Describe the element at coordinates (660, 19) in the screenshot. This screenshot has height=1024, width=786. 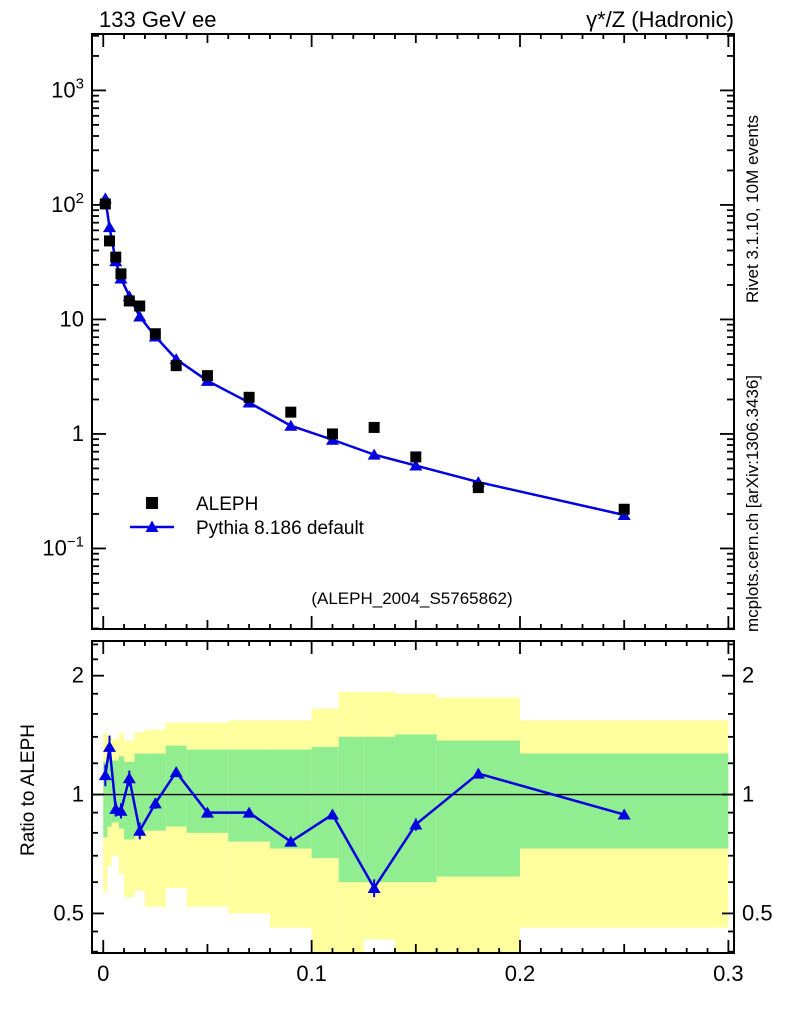
I see `plot-title-right: γ*/Z (Hadronic)` at that location.